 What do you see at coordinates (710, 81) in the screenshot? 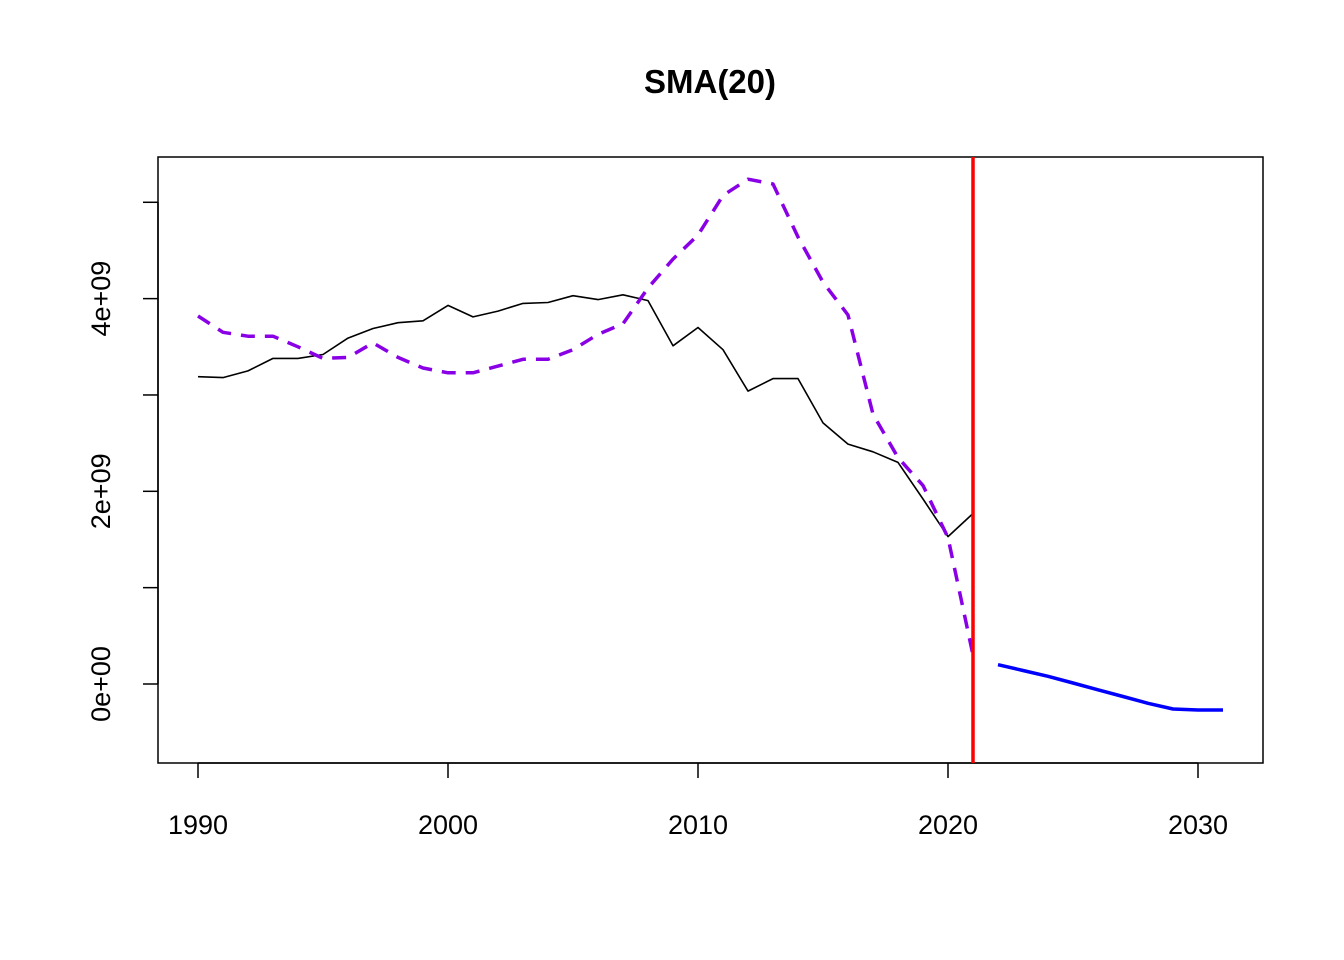
I see `chart-title: SMA(20)` at bounding box center [710, 81].